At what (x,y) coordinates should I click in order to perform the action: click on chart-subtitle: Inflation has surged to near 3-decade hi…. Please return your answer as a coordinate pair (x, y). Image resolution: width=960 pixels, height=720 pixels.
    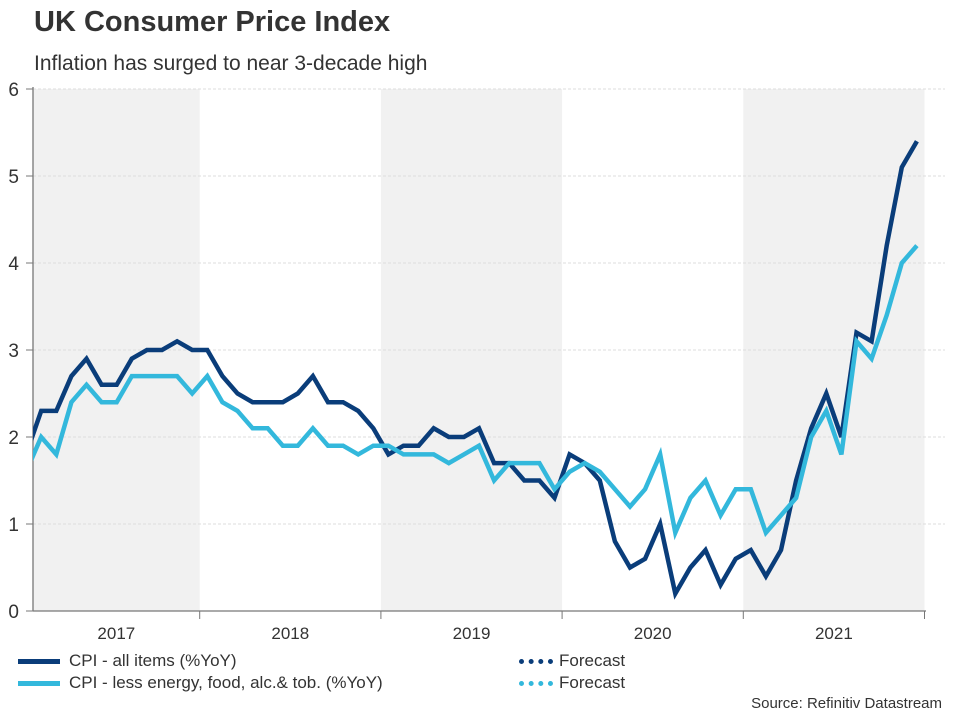
    Looking at the image, I should click on (231, 63).